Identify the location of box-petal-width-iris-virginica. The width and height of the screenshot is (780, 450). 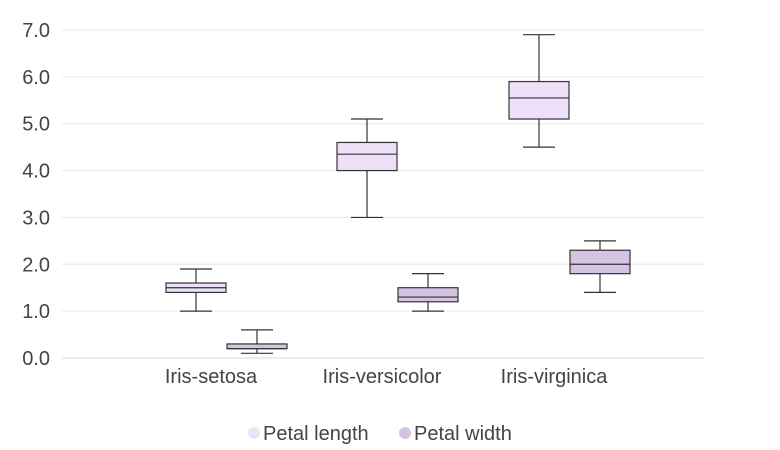
(600, 266).